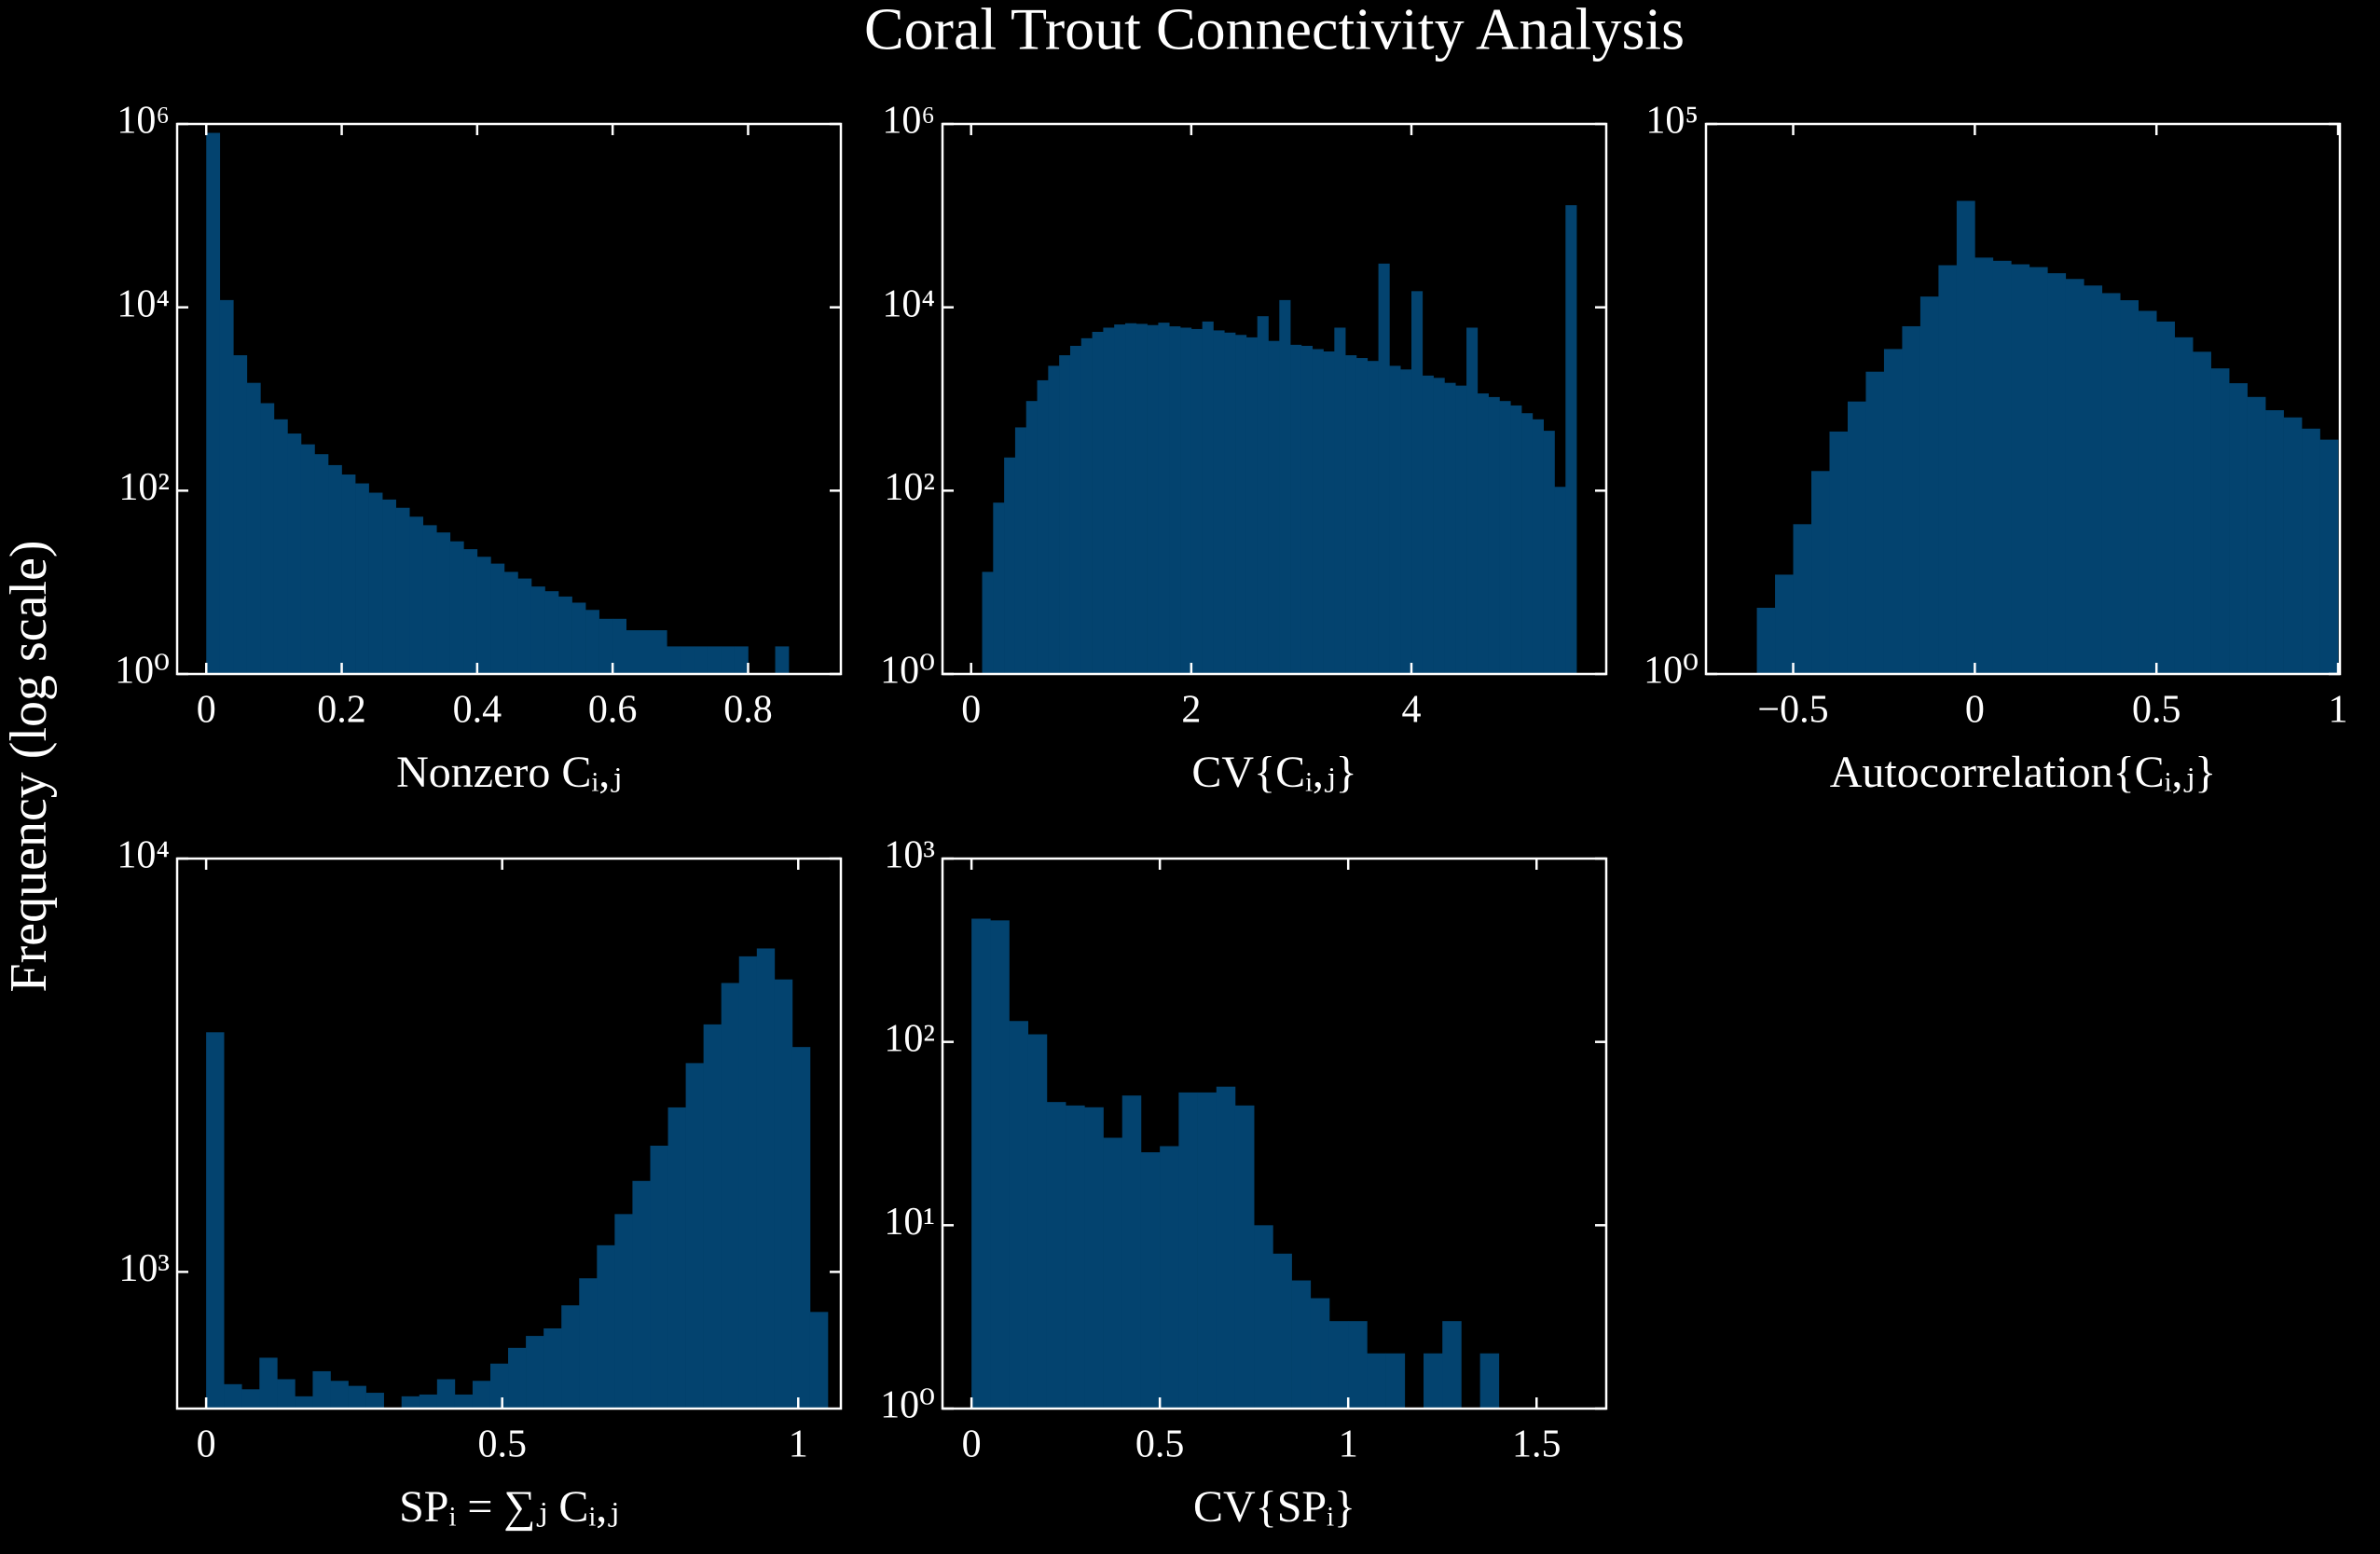 The height and width of the screenshot is (1554, 2380). Describe the element at coordinates (908, 121) in the screenshot. I see `y-tick-label: 10⁶` at that location.